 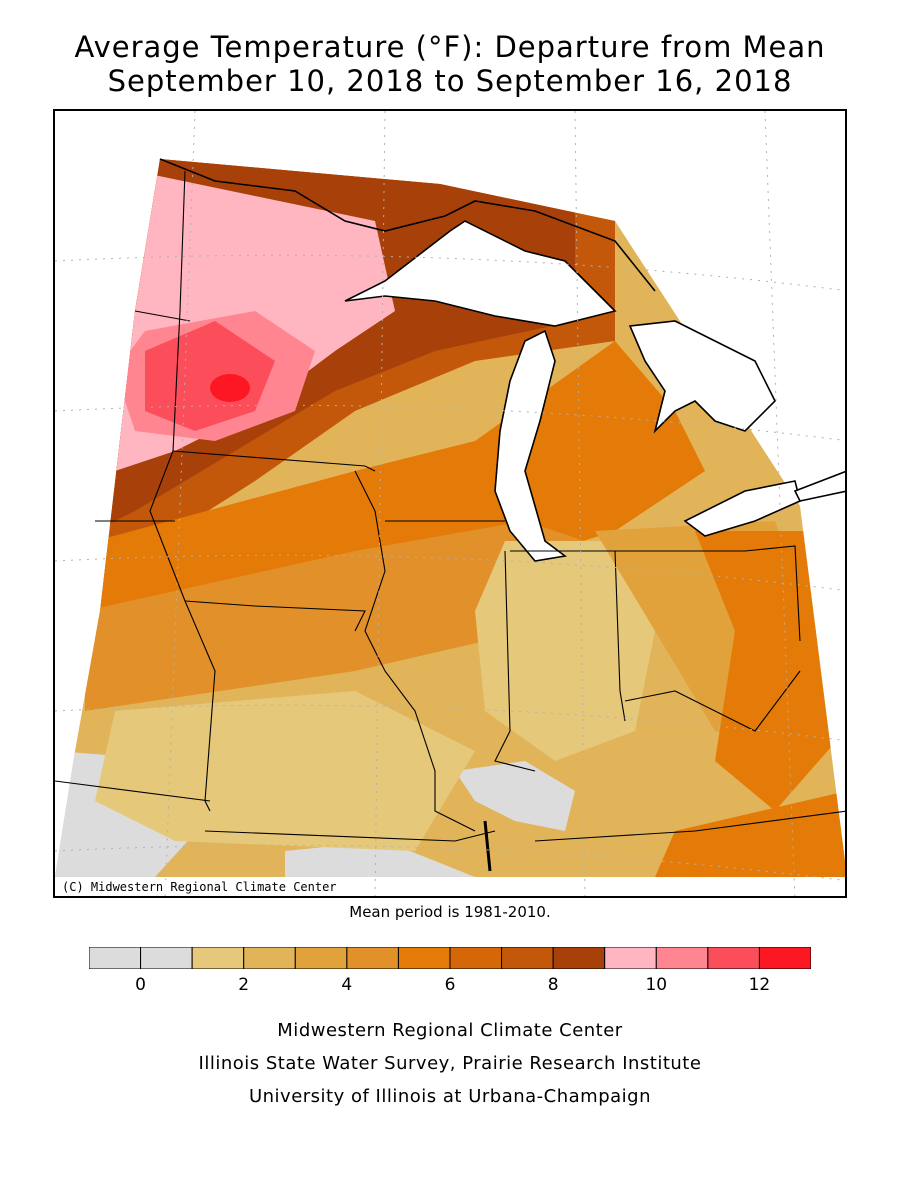 I want to click on mississippi-river-segment, so click(x=487, y=846).